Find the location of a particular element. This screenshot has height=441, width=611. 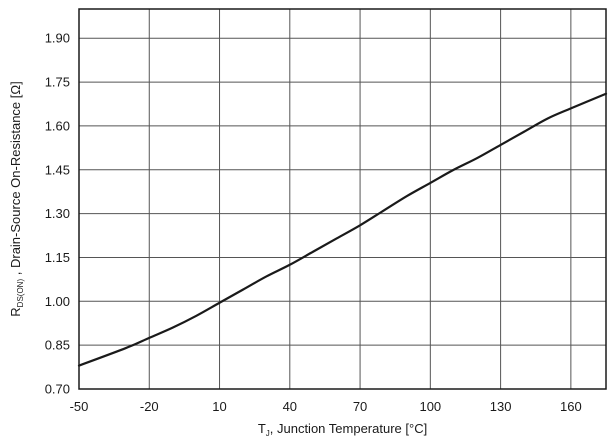

x-axis-title: TJ, Junction Temperature [°C] is located at coordinates (342, 429).